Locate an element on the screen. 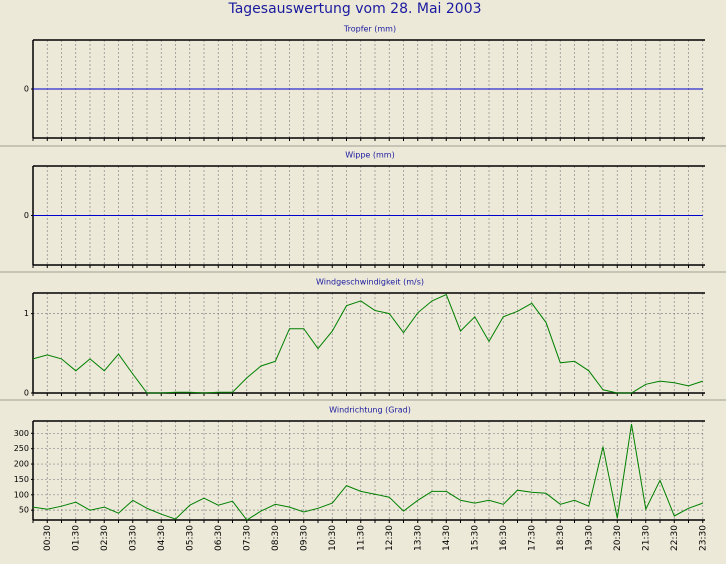  x-tick-label: 10:30 is located at coordinates (333, 538).